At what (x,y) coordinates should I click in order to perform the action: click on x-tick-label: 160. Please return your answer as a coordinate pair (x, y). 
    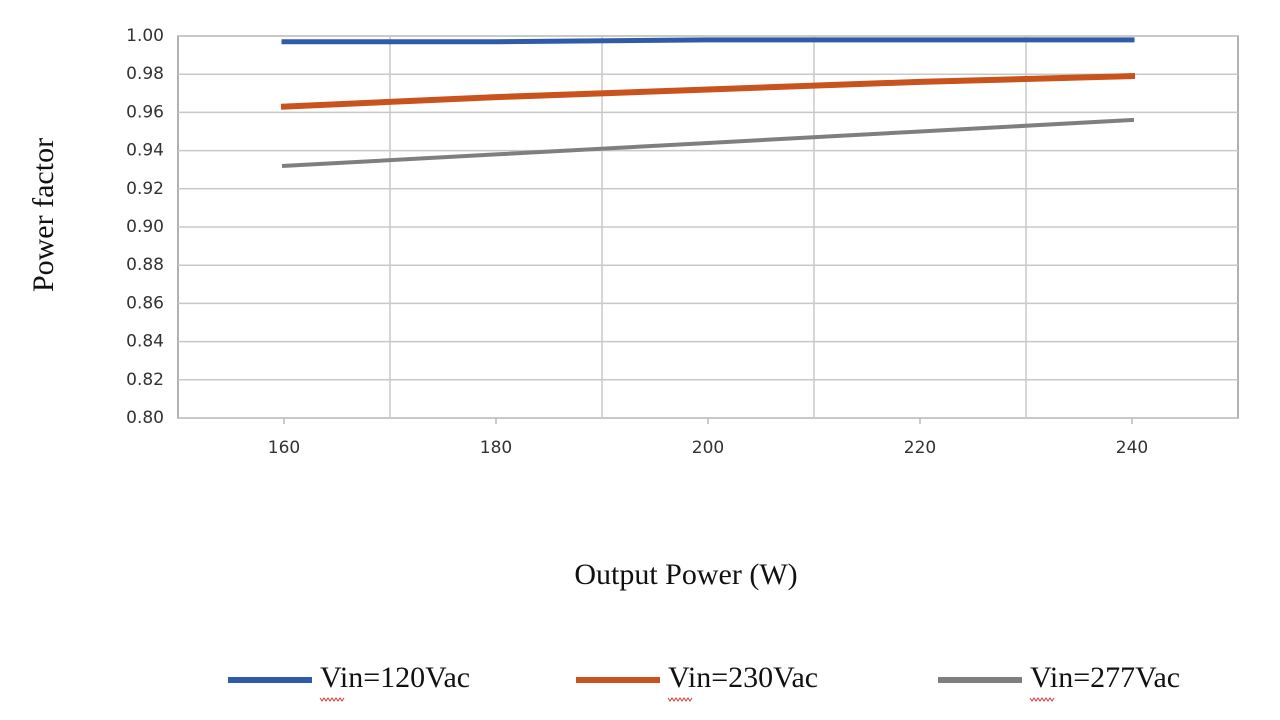
    Looking at the image, I should click on (284, 448).